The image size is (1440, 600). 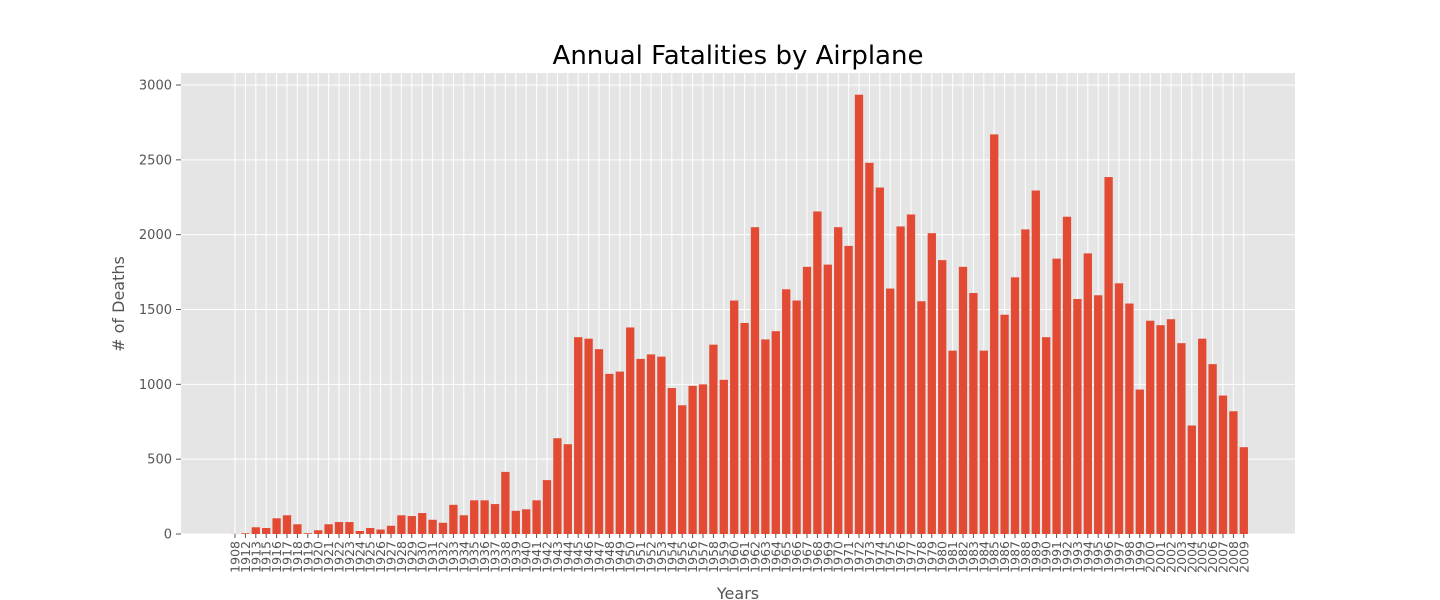 What do you see at coordinates (276, 557) in the screenshot?
I see `x-tick-label: 1916` at bounding box center [276, 557].